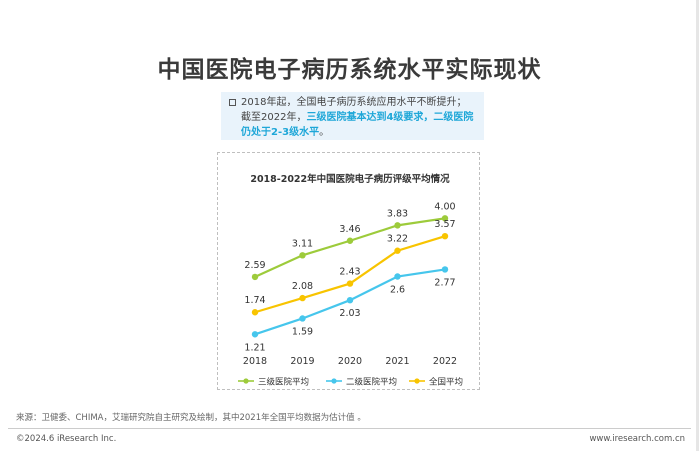 The image size is (699, 451). I want to click on point-tertiary-2018, so click(255, 277).